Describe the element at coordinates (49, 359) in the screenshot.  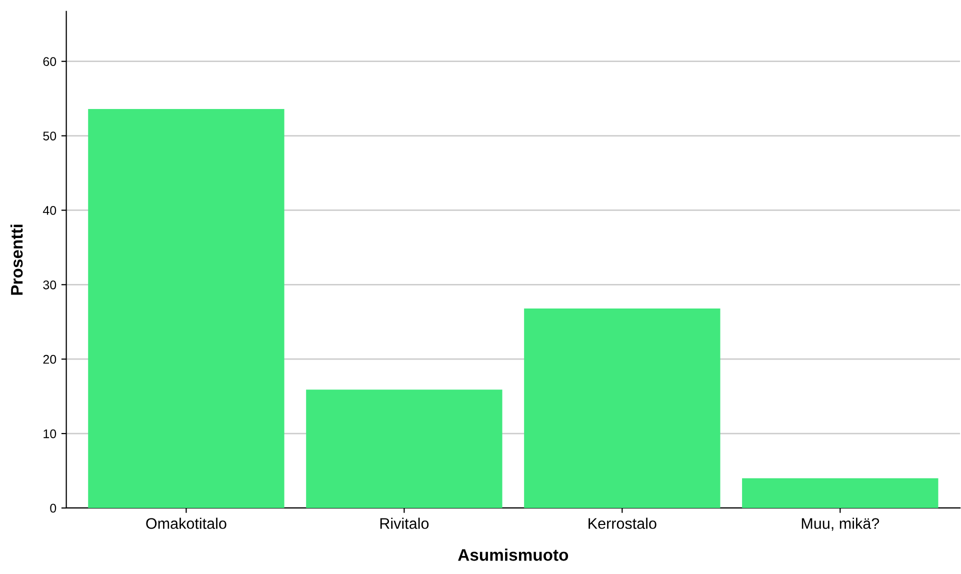
I see `y-tick-label: 20` at that location.